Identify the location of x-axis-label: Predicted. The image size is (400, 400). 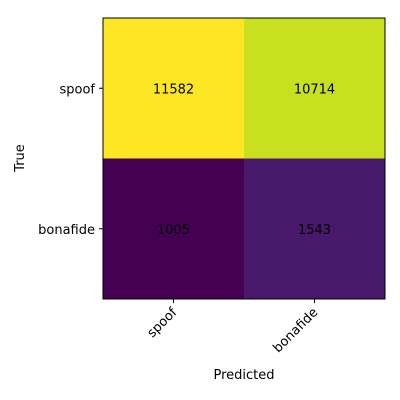
(243, 375).